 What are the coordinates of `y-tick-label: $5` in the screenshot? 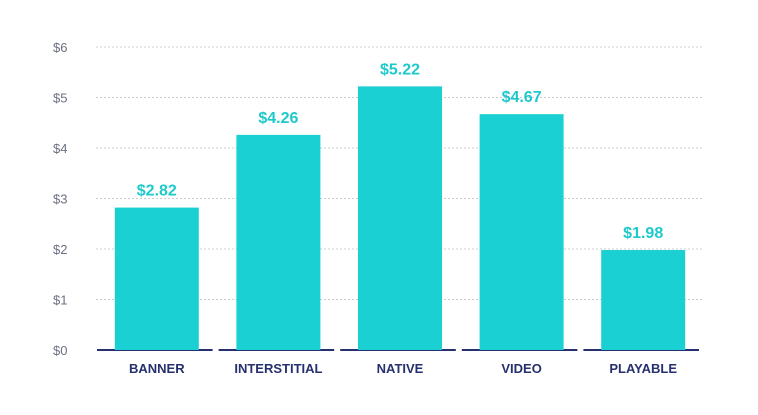 It's located at (60, 98).